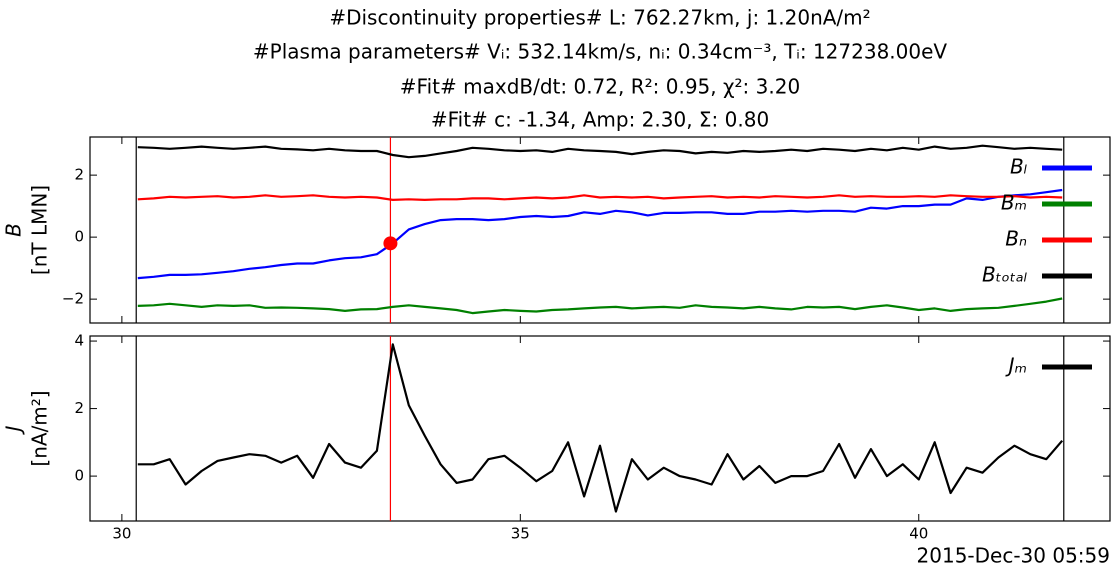  Describe the element at coordinates (79, 341) in the screenshot. I see `y-tick-label: 4` at that location.